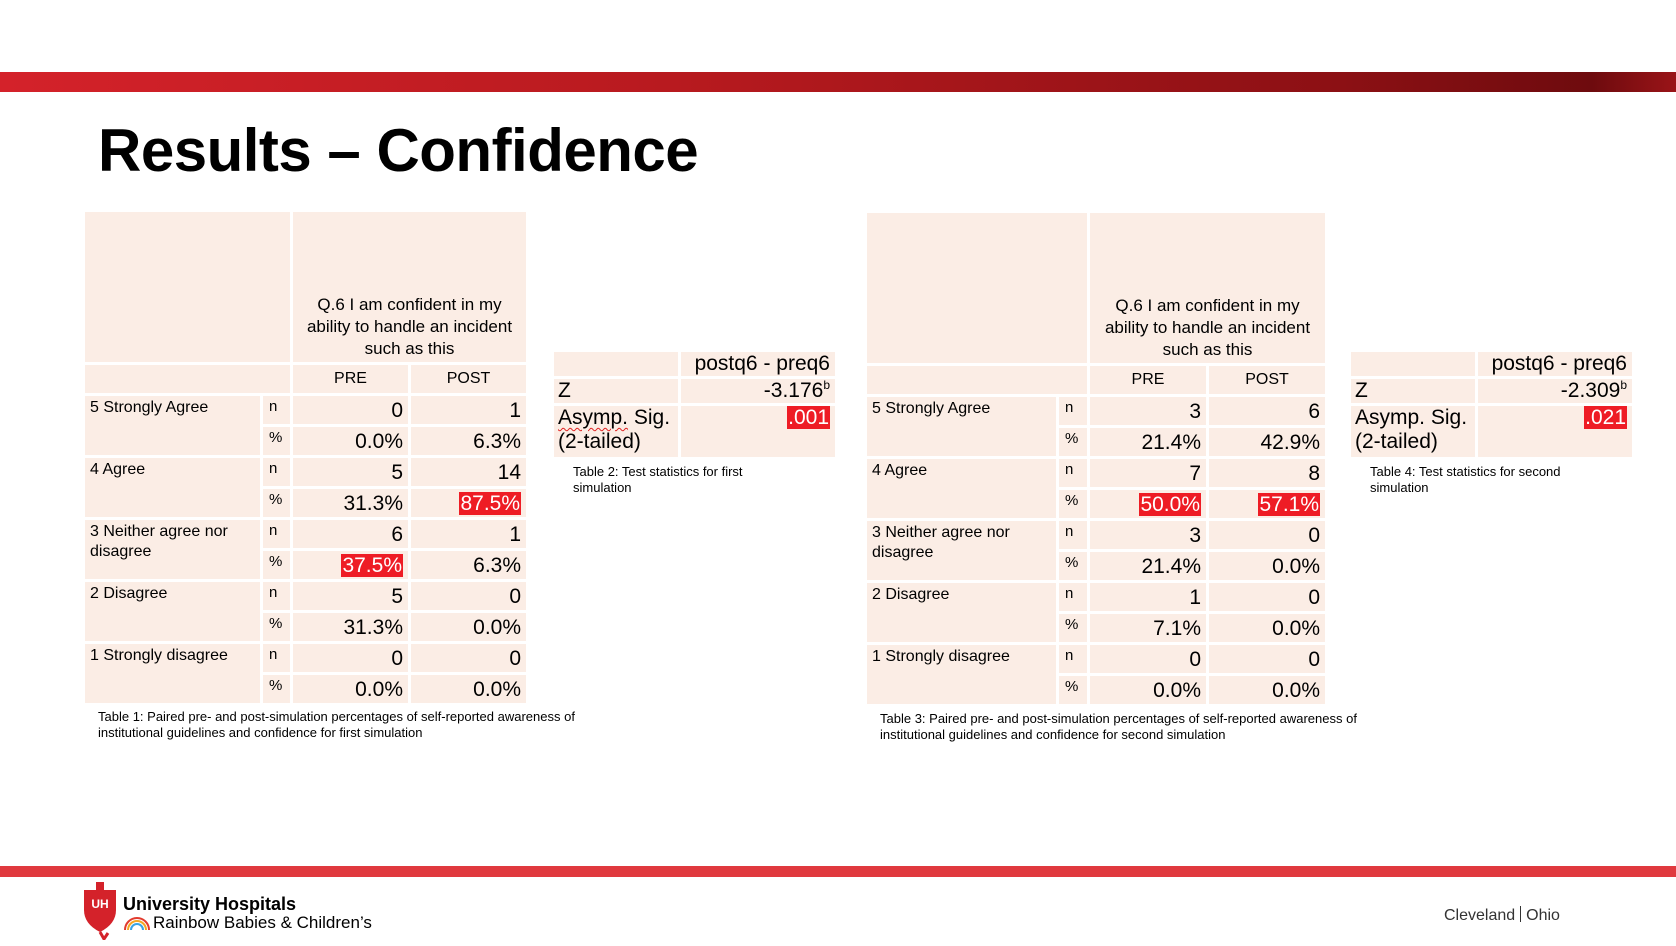 This screenshot has width=1676, height=946. Describe the element at coordinates (1267, 380) in the screenshot. I see `col-post-header: POST` at that location.